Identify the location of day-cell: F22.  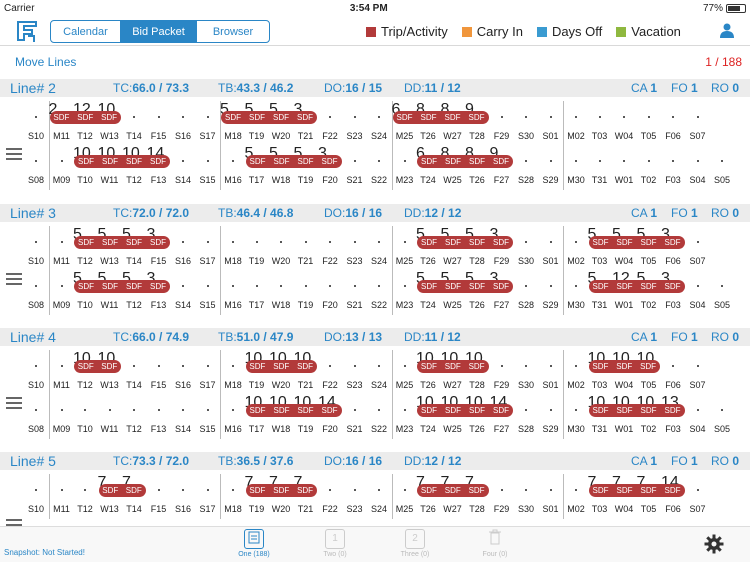
(330, 372).